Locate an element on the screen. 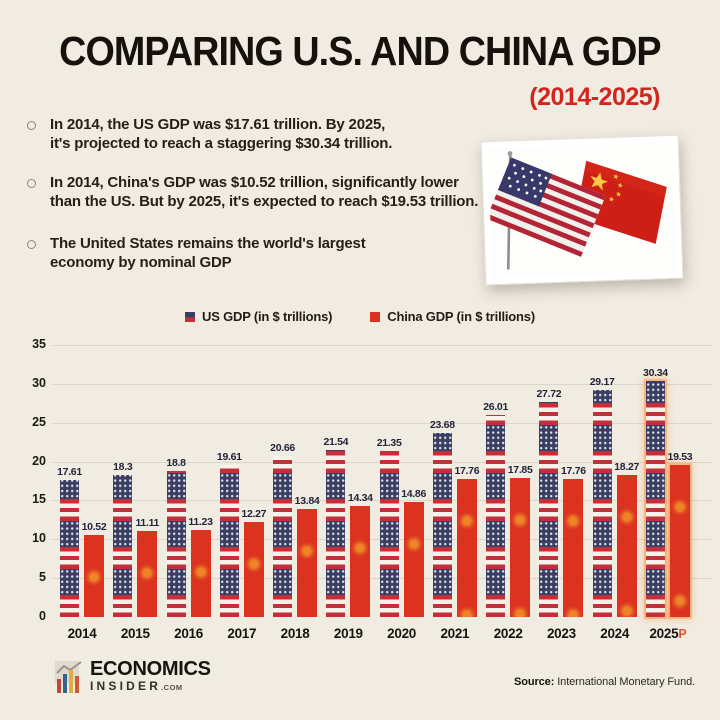 The image size is (720, 720). bar-value-label: 21.35 is located at coordinates (389, 443).